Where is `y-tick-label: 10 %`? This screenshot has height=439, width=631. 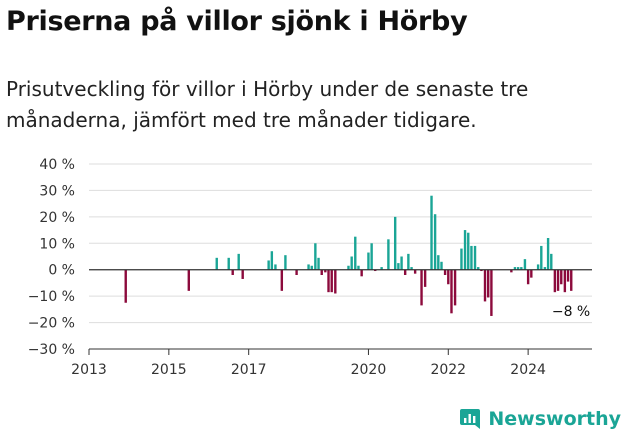
y-tick-label: 10 % is located at coordinates (57, 244).